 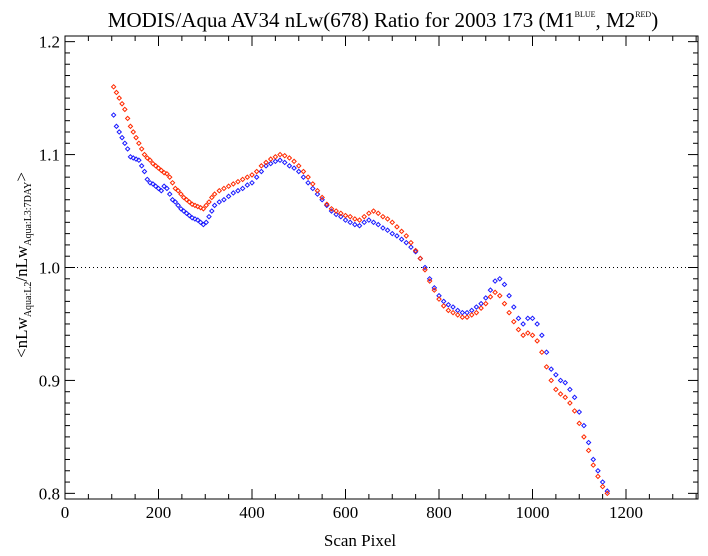 What do you see at coordinates (533, 512) in the screenshot?
I see `x-tick-label: 1000` at bounding box center [533, 512].